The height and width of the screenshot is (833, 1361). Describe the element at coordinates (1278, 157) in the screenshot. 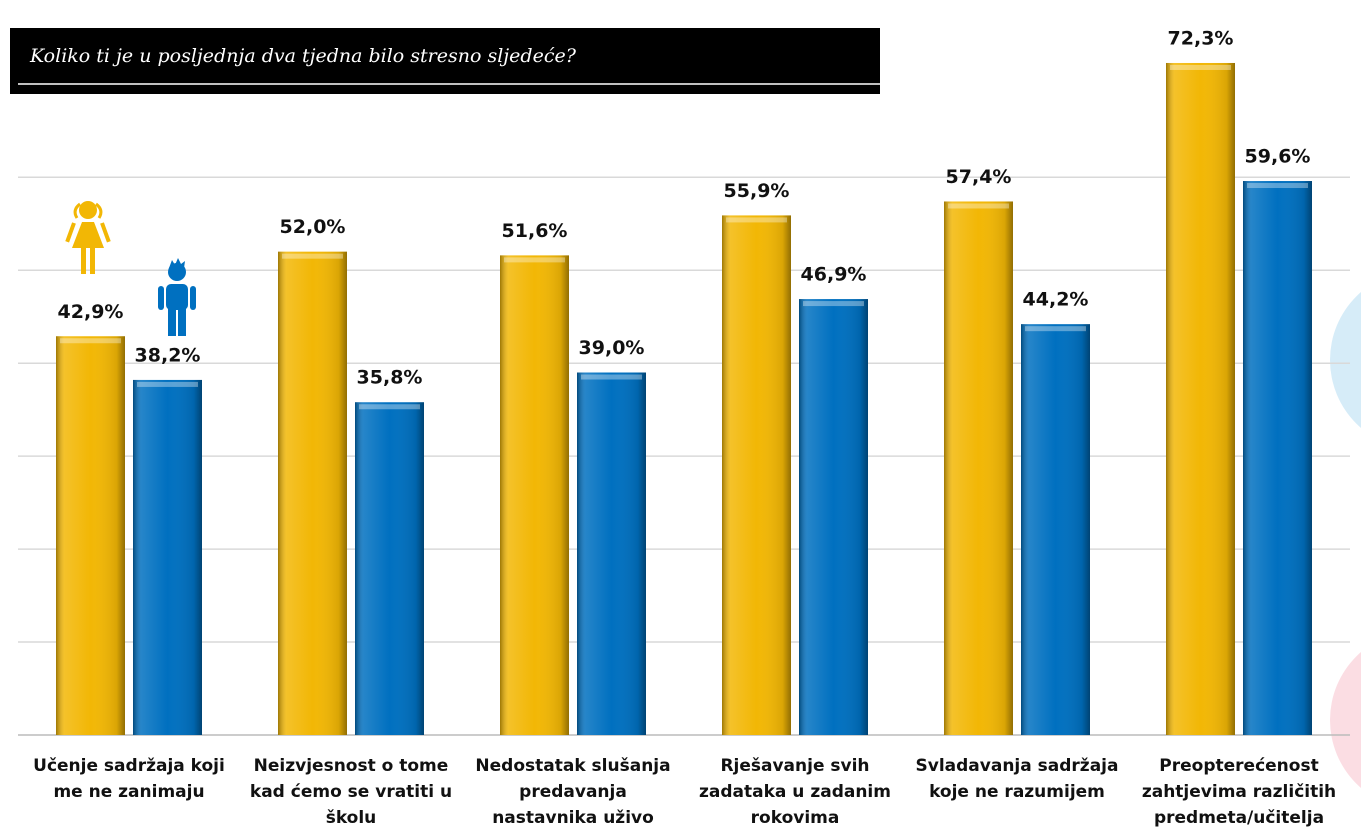

I see `value-label: 59,6%` at that location.